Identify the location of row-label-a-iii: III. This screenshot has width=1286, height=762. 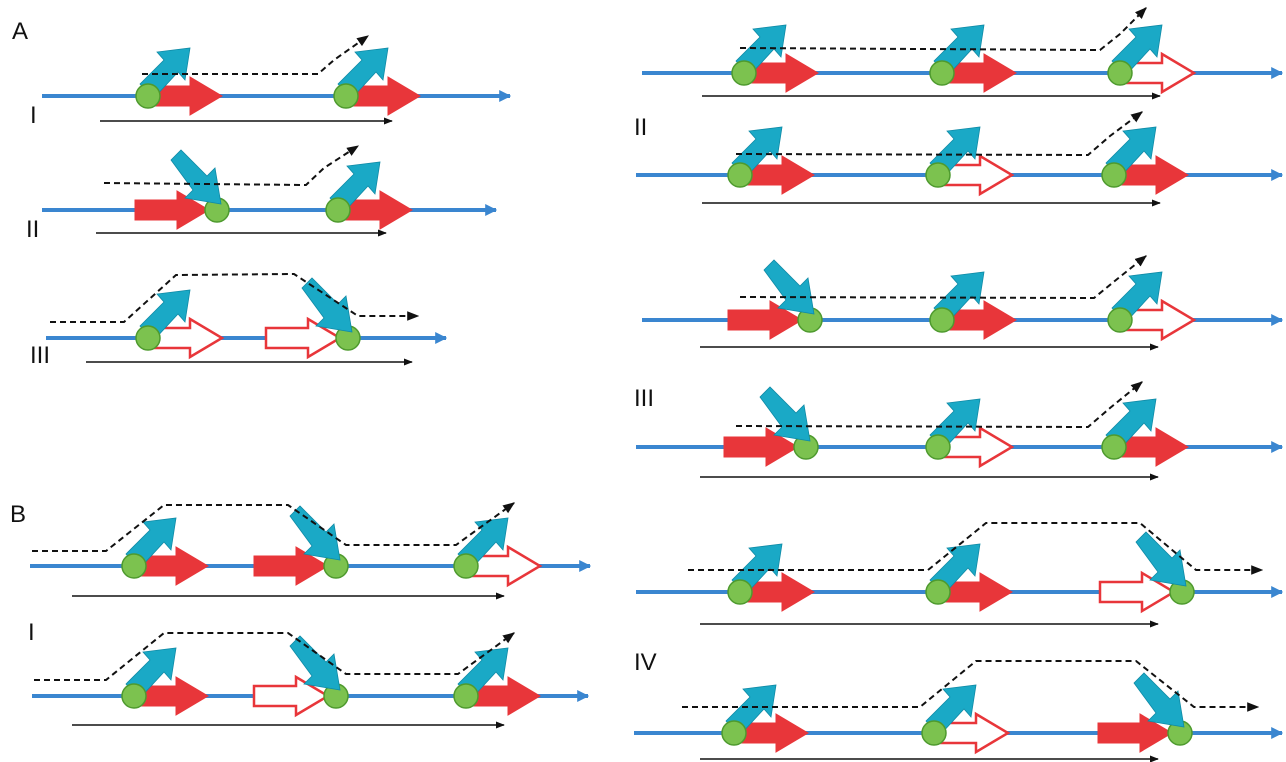
(40, 356).